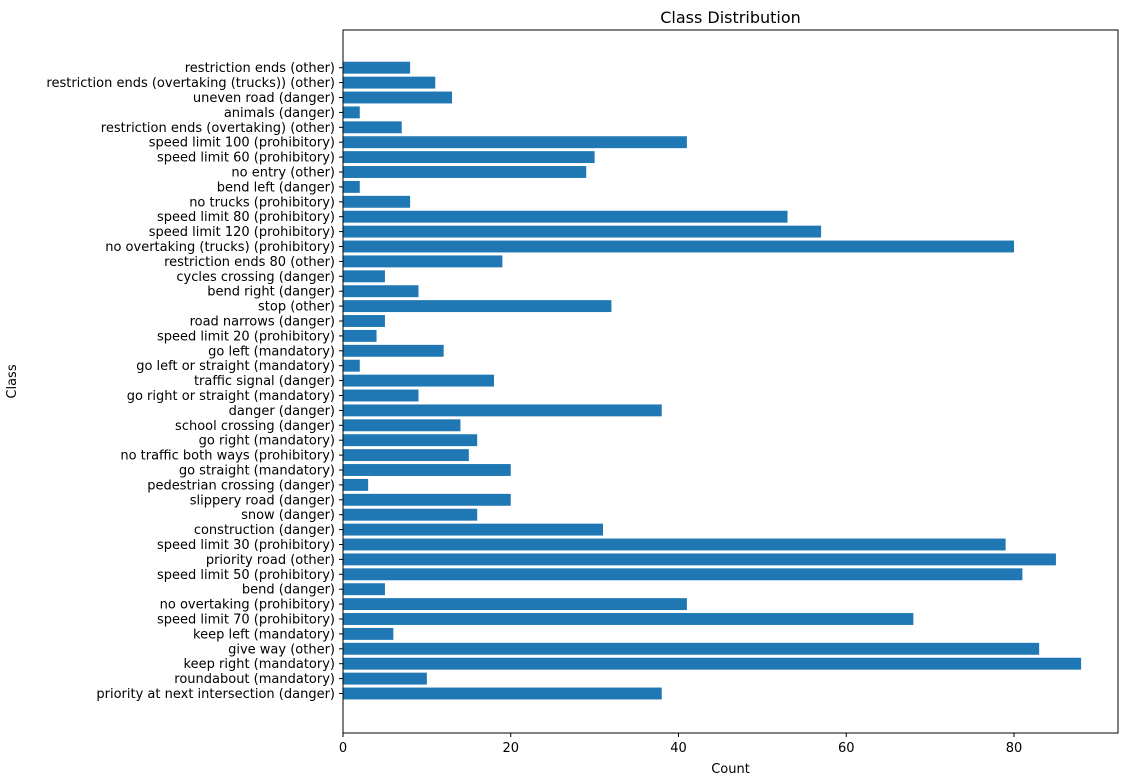 The height and width of the screenshot is (782, 1124). I want to click on y-tick-label: traffic signal (danger), so click(264, 381).